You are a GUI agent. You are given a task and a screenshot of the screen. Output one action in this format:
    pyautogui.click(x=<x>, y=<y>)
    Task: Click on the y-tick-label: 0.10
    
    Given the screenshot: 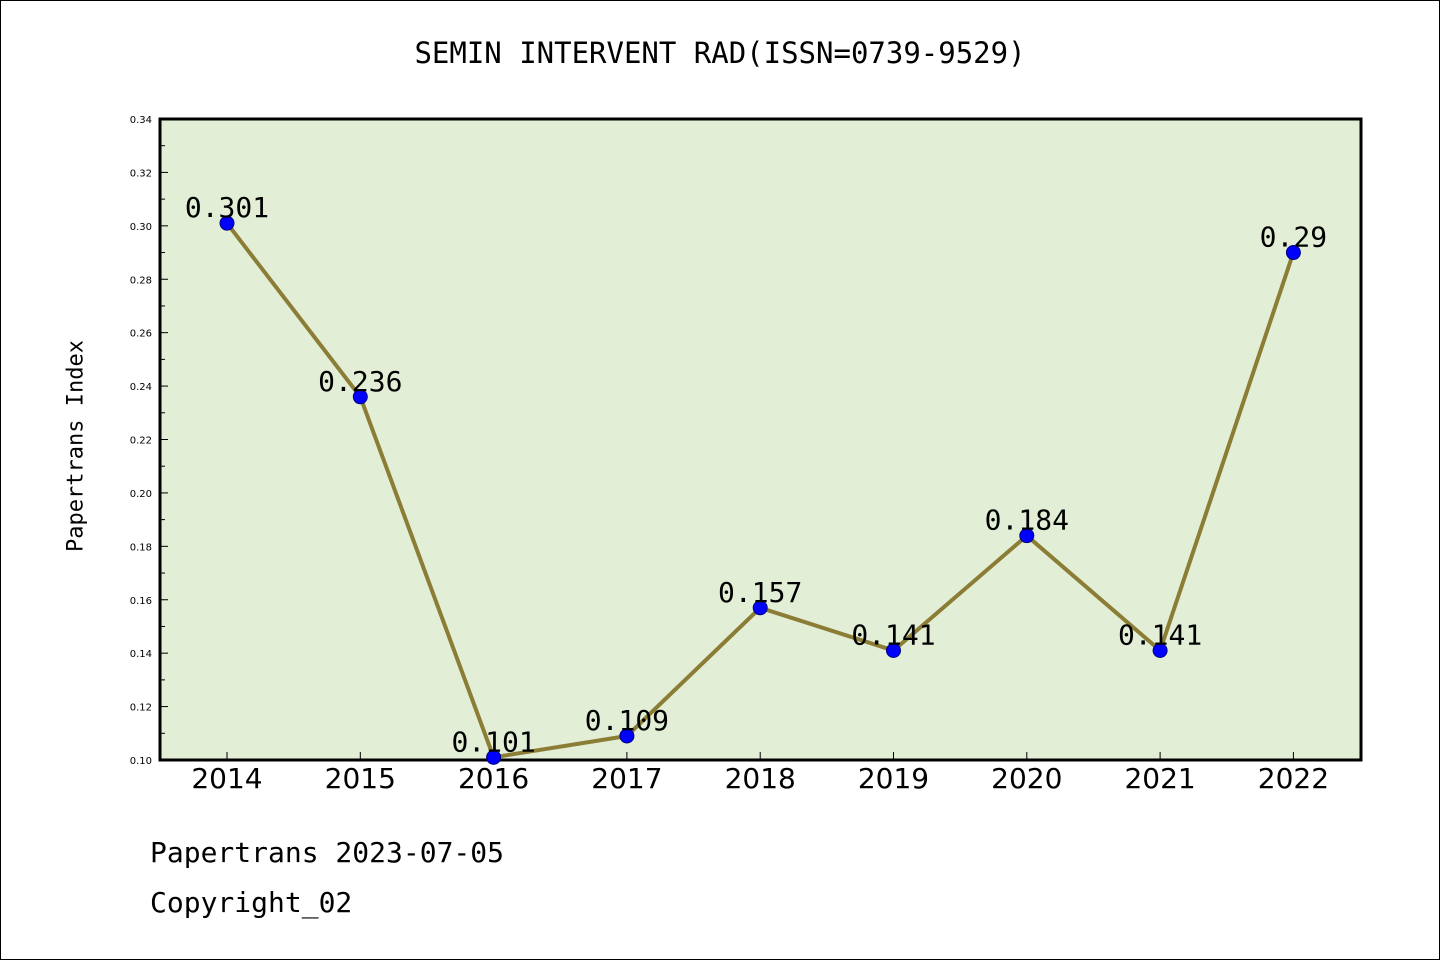 What is the action you would take?
    pyautogui.click(x=141, y=761)
    